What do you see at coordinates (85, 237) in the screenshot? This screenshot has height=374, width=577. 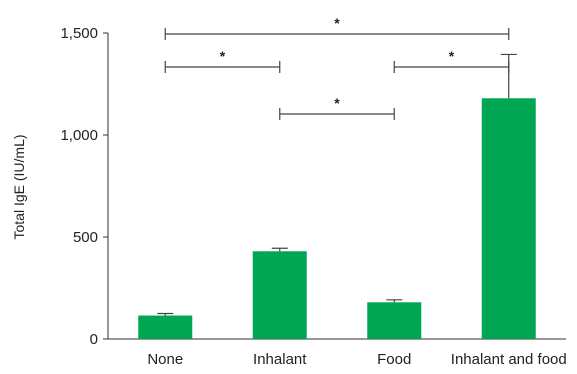 I see `y-tick-label: 500` at bounding box center [85, 237].